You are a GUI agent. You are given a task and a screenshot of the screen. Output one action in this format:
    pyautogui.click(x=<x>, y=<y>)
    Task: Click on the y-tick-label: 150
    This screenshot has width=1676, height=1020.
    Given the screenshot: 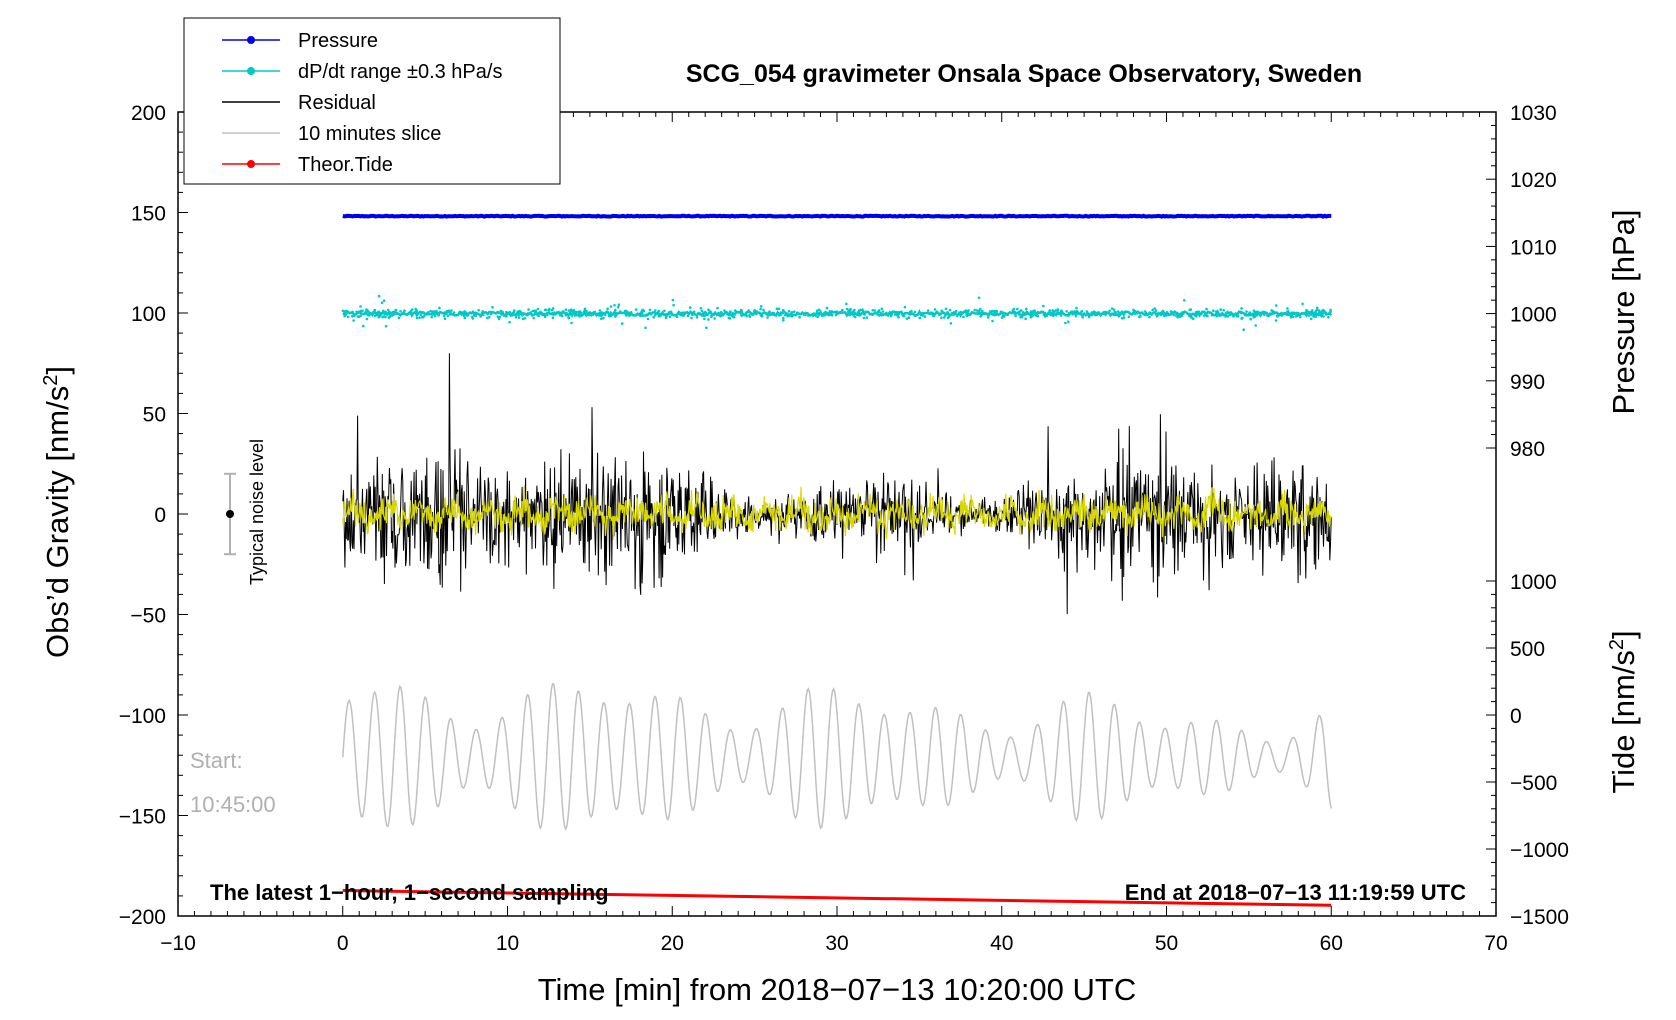 What is the action you would take?
    pyautogui.click(x=148, y=214)
    